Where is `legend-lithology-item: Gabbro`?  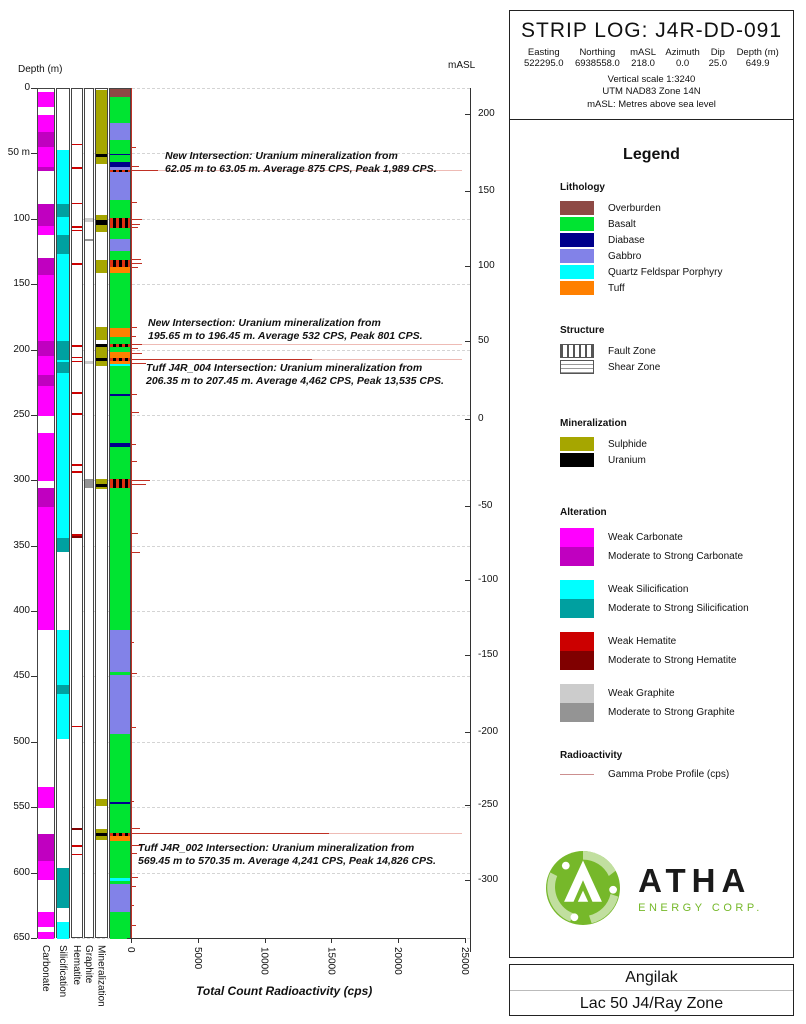
legend-lithology-item: Gabbro is located at coordinates (676, 256).